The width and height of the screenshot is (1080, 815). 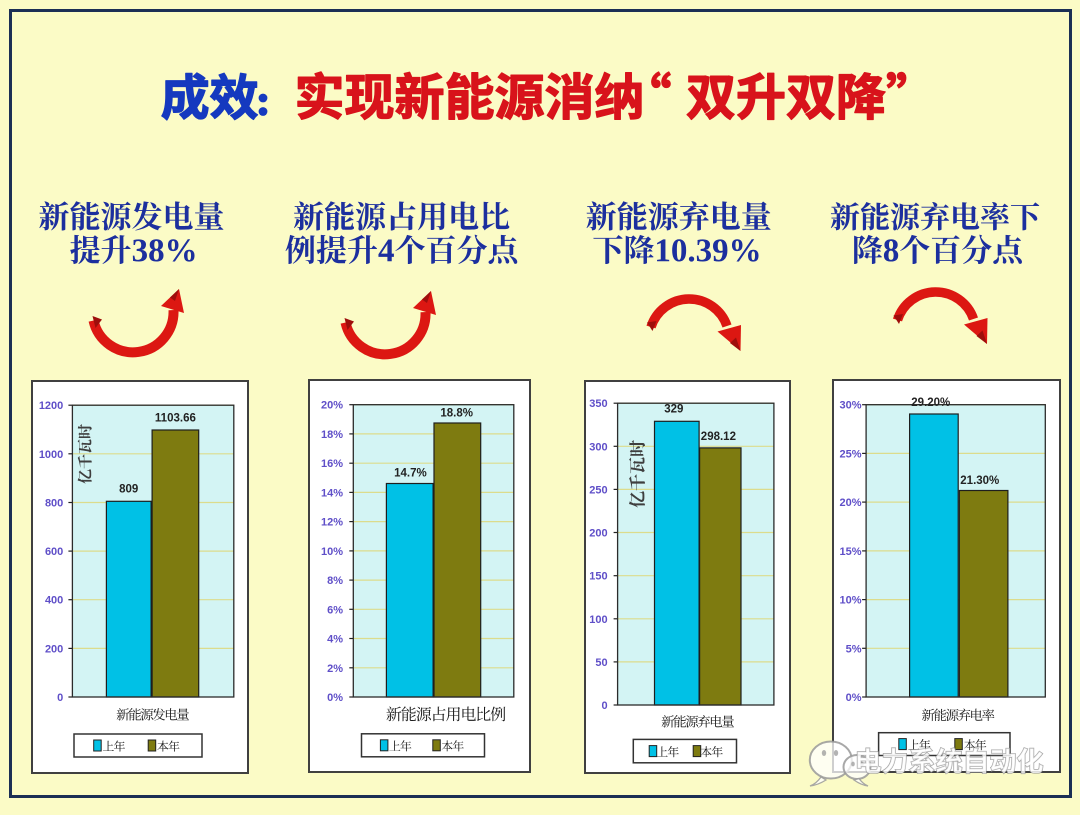 What do you see at coordinates (850, 552) in the screenshot?
I see `svg-text: 15%` at bounding box center [850, 552].